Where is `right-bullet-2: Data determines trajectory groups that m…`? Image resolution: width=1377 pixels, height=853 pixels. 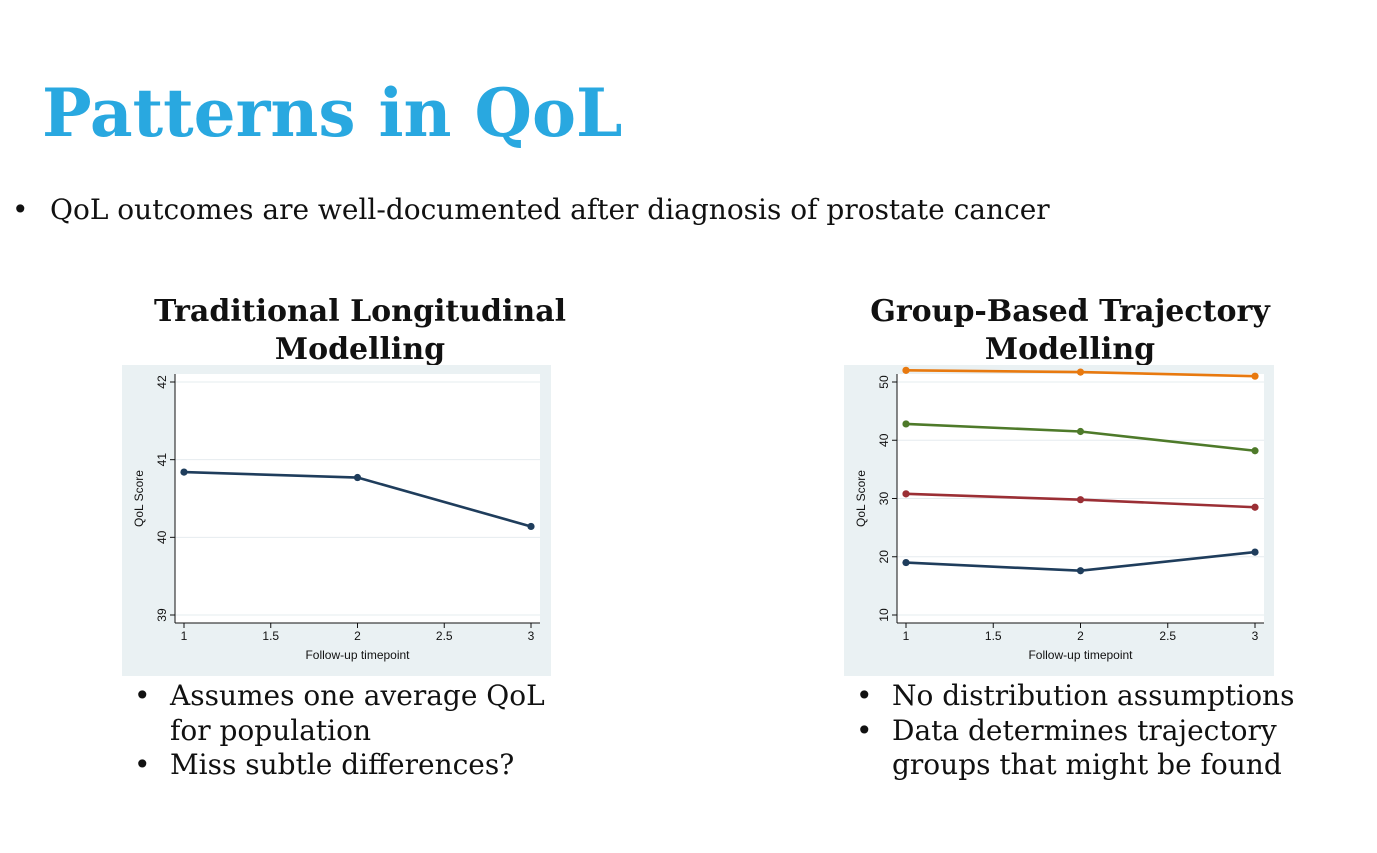
right-bullet-2: Data determines trajectory groups that m… is located at coordinates (1075, 748).